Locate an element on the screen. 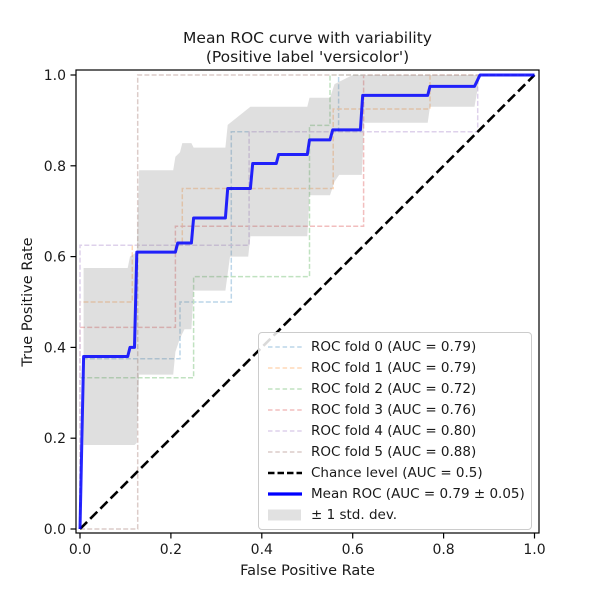 This screenshot has height=600, width=600. legend-item-label: ROC fold 1 (AUC = 0.79) is located at coordinates (394, 367).